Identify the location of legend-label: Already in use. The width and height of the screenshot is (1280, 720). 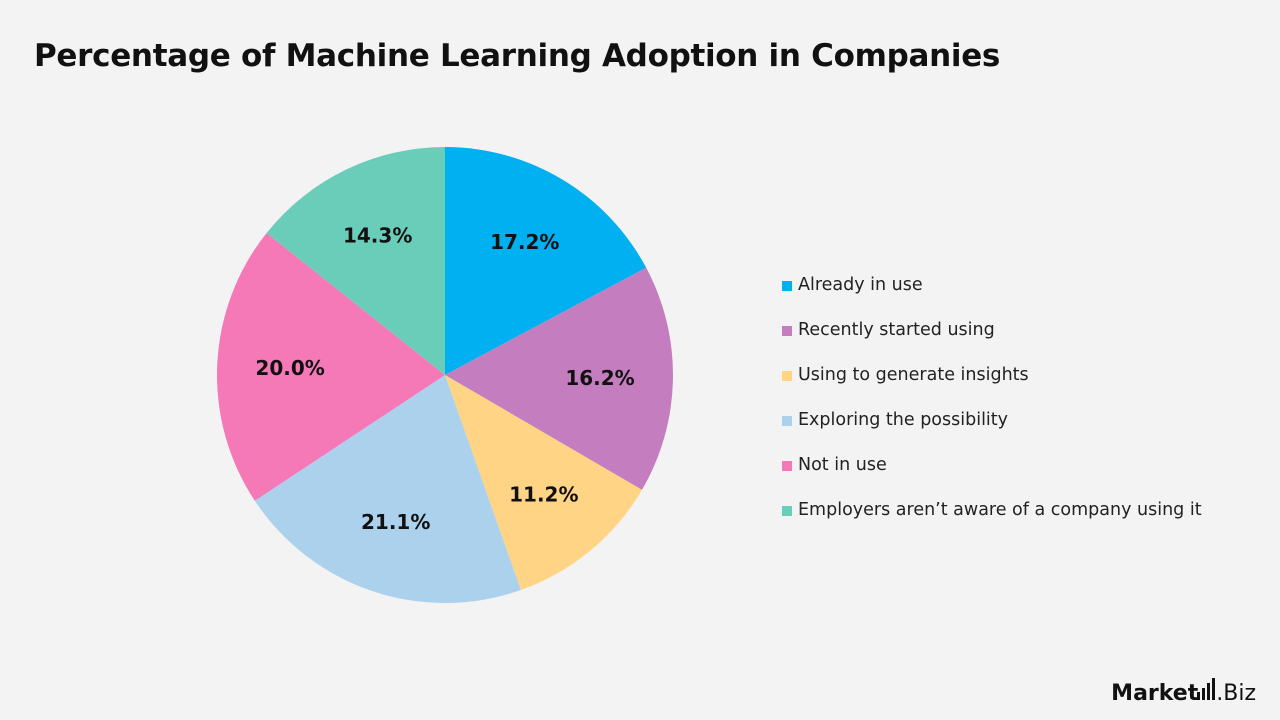
(860, 285).